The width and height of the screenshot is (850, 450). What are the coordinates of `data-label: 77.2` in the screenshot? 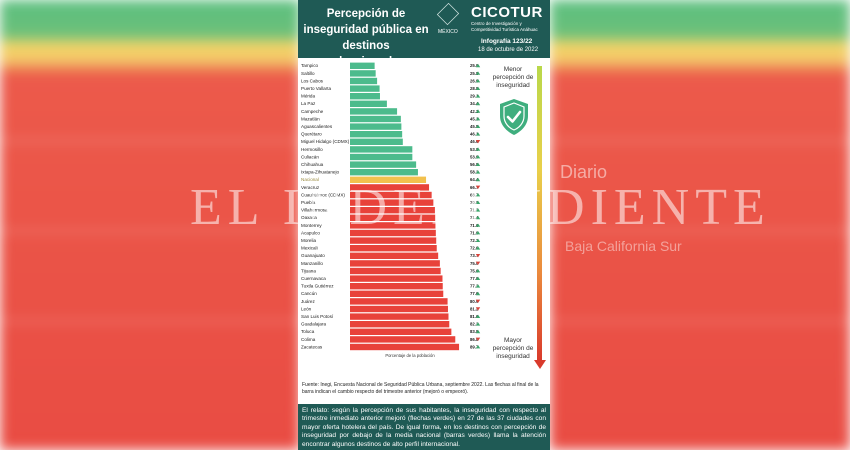 It's located at (474, 286).